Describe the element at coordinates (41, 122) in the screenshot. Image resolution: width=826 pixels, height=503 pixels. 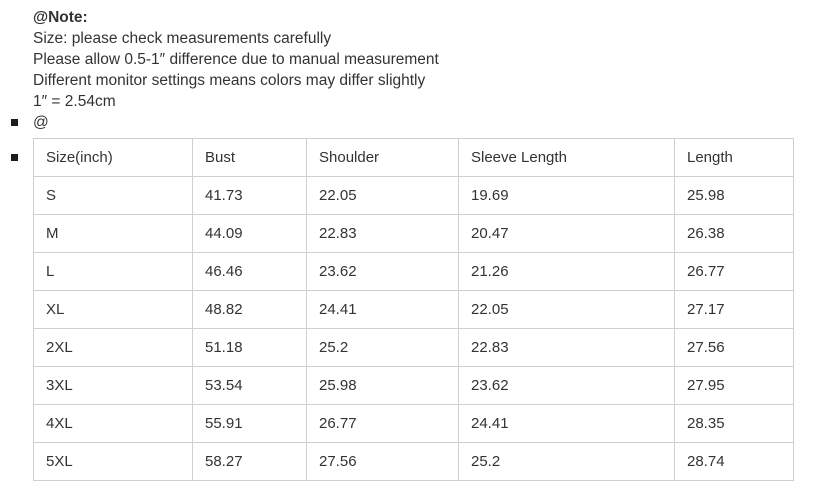
I see `at-symbol-text: @` at that location.